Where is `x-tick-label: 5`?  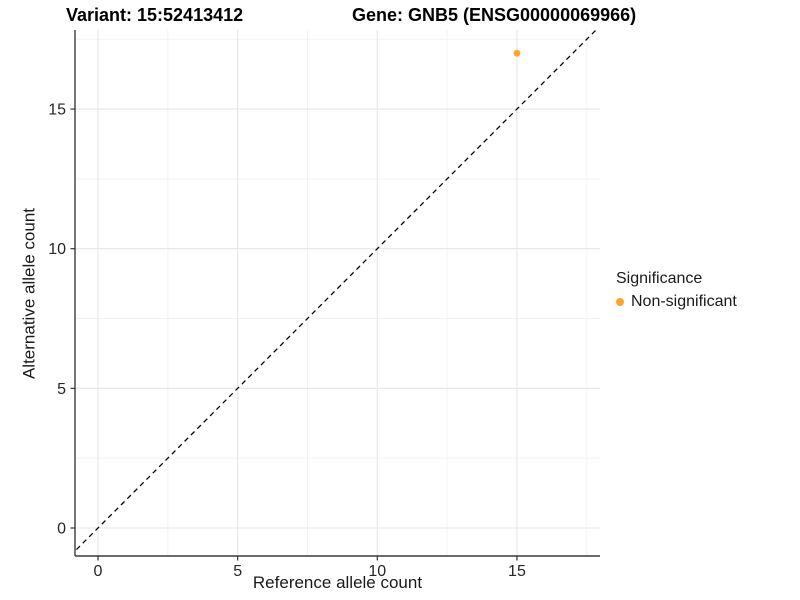
x-tick-label: 5 is located at coordinates (237, 571).